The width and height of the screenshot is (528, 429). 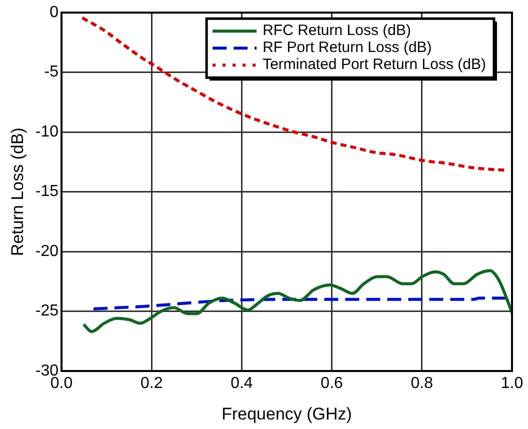 What do you see at coordinates (512, 383) in the screenshot?
I see `x-tick-label: 1.0` at bounding box center [512, 383].